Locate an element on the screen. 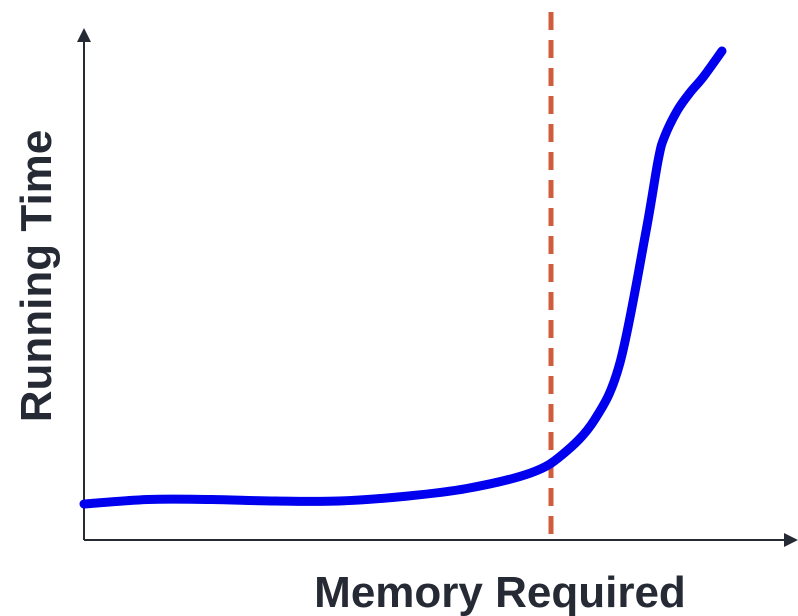 The height and width of the screenshot is (616, 798). y-axis-label: Running Time is located at coordinates (36, 276).